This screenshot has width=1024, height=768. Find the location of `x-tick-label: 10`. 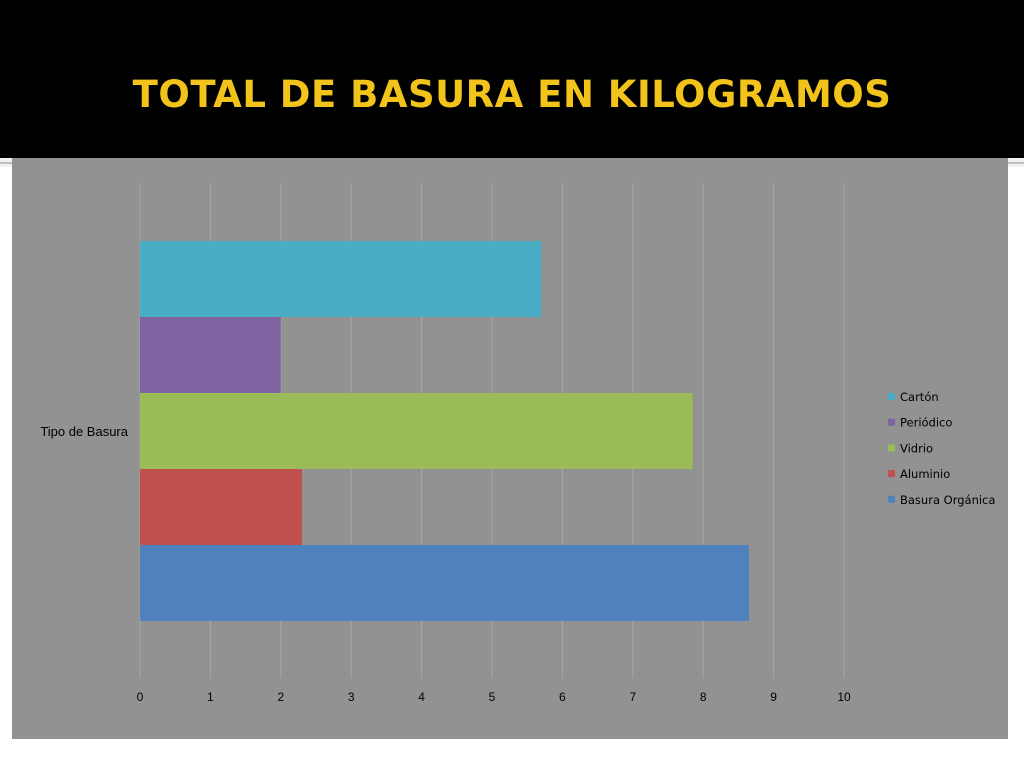

x-tick-label: 10 is located at coordinates (844, 697).